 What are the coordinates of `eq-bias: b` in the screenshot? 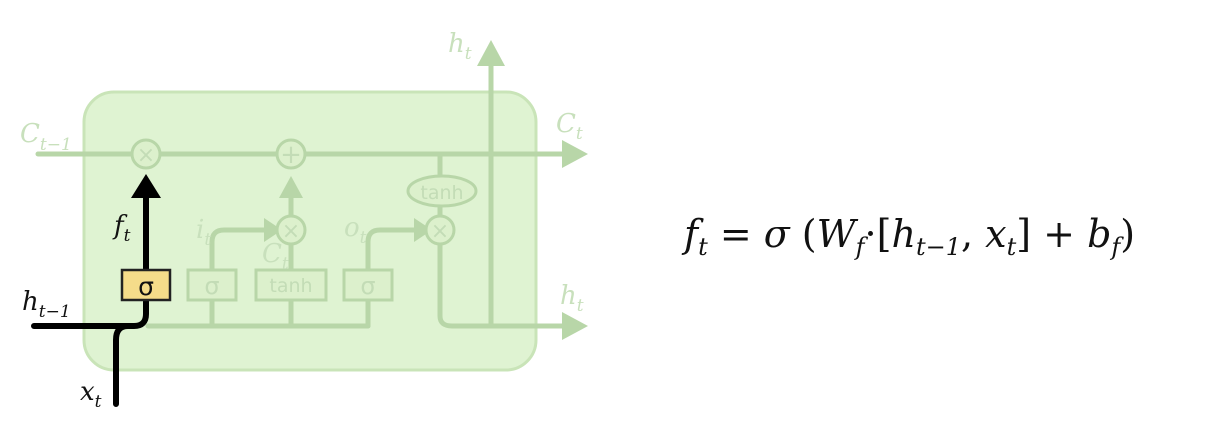 It's located at (1099, 234).